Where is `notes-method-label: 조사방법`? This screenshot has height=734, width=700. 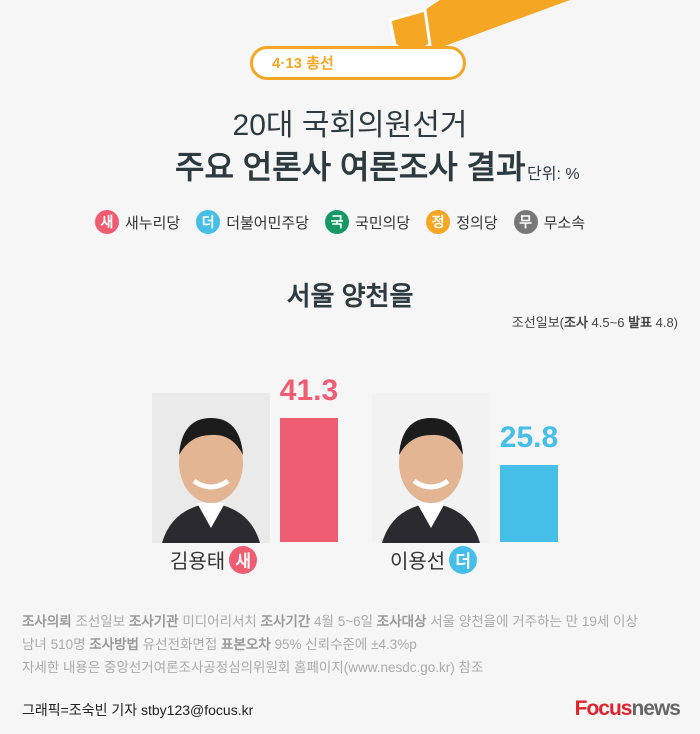 notes-method-label: 조사방법 is located at coordinates (114, 644).